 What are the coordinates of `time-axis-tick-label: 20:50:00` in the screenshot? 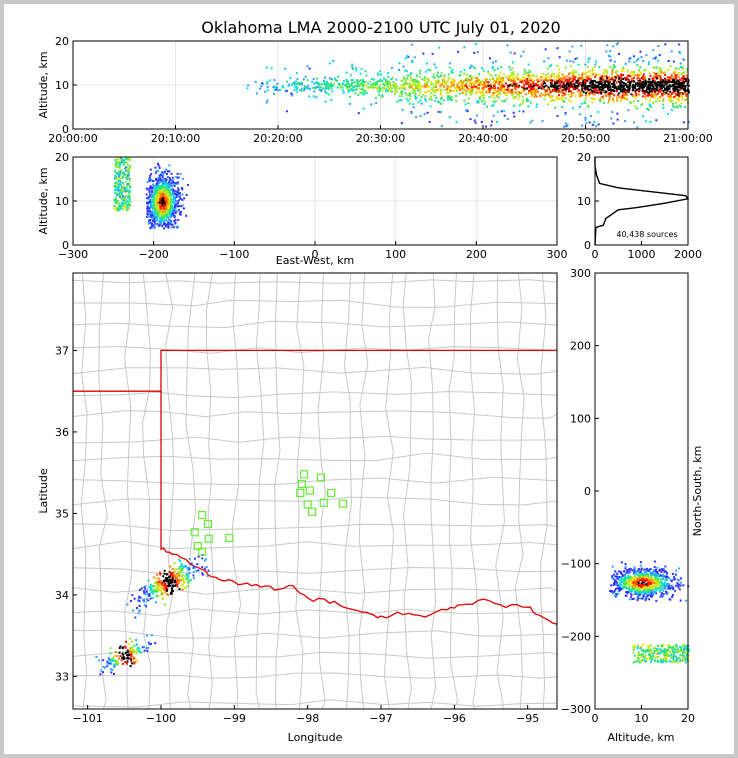 It's located at (585, 138).